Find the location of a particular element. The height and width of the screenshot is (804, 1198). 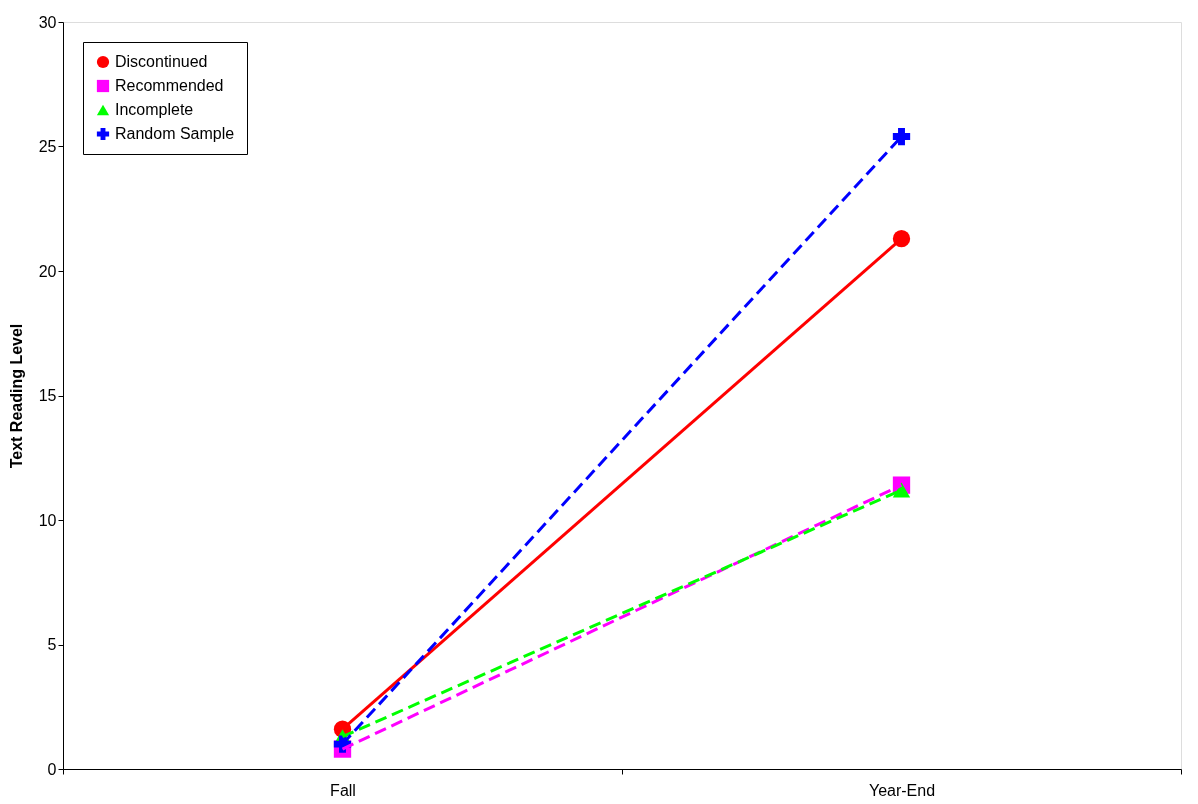

x-tick-label: Year-End is located at coordinates (902, 790).